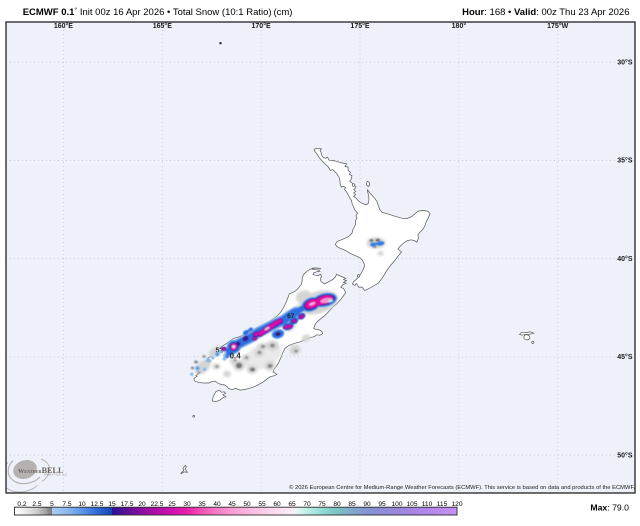  What do you see at coordinates (459, 26) in the screenshot?
I see `svg-text: 180°` at bounding box center [459, 26].